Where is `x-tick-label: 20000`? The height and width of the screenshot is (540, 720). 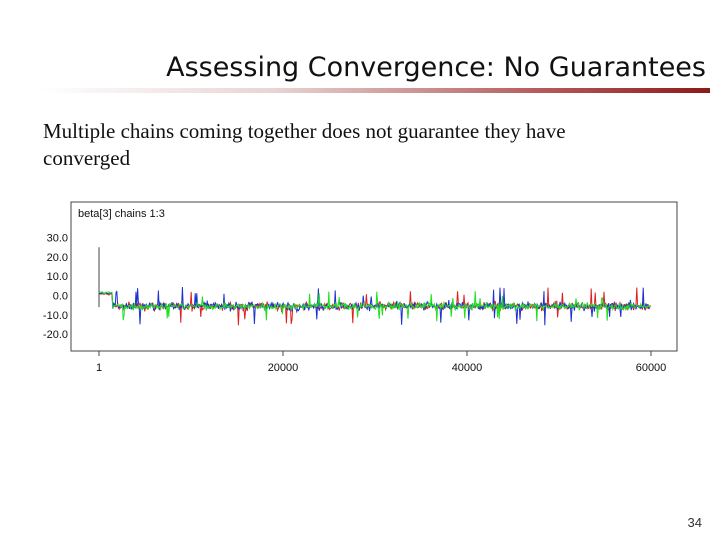 x-tick-label: 20000 is located at coordinates (283, 368).